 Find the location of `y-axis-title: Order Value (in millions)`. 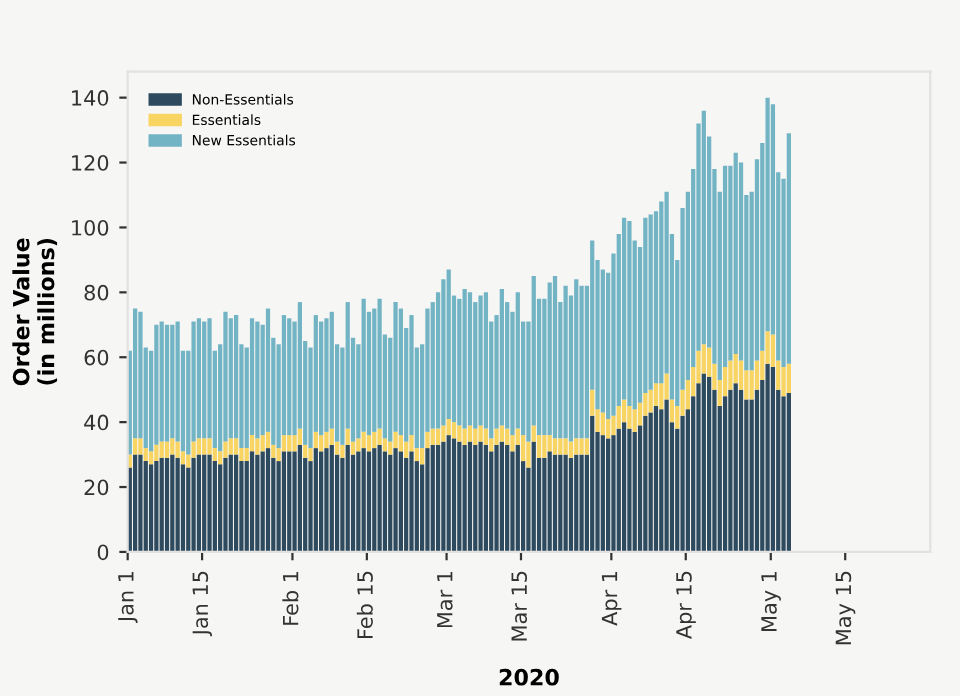

y-axis-title: Order Value (in millions) is located at coordinates (35, 312).